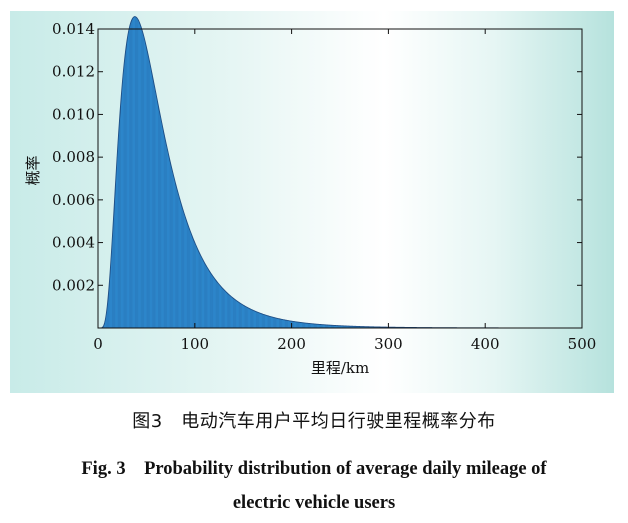 The width and height of the screenshot is (628, 523). What do you see at coordinates (73, 114) in the screenshot?
I see `y-tick-label: 0.010` at bounding box center [73, 114].